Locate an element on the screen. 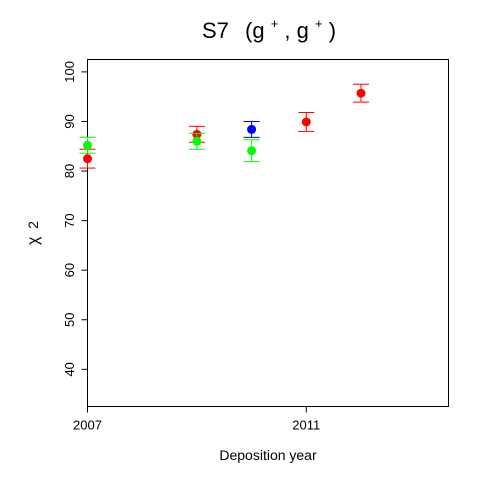 This screenshot has width=480, height=480. y-axis-label-num: 2 is located at coordinates (33, 225).